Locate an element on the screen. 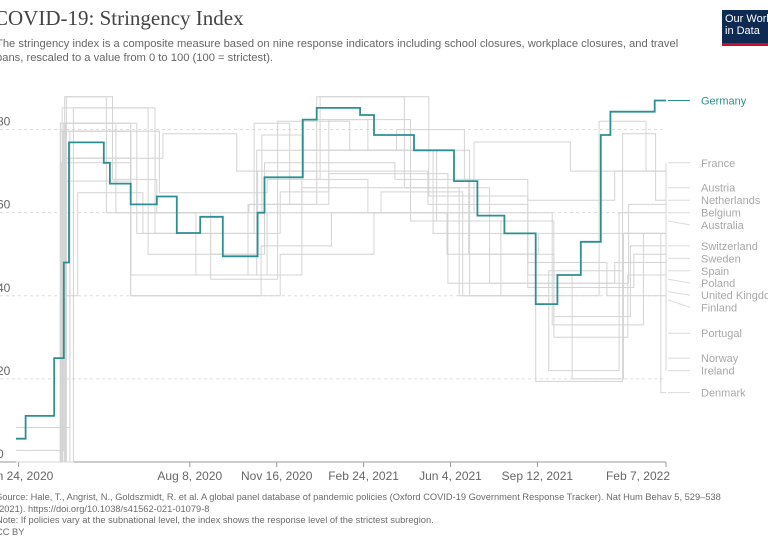 The width and height of the screenshot is (768, 540). y-tick-label: 40 is located at coordinates (5, 288).